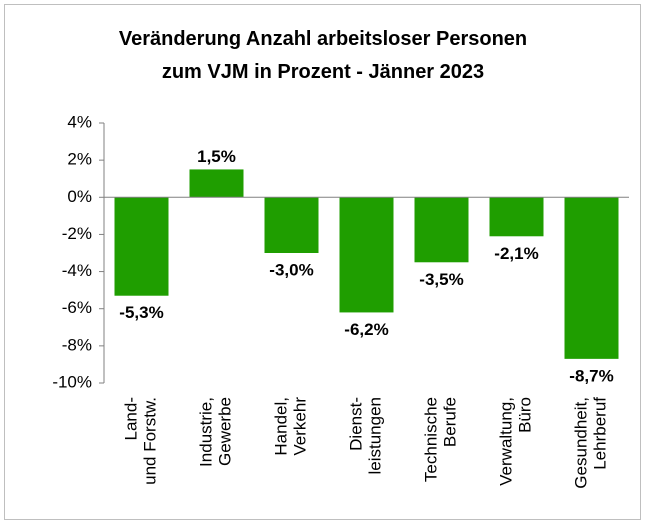  I want to click on x-tick-label: Büro, so click(524, 415).